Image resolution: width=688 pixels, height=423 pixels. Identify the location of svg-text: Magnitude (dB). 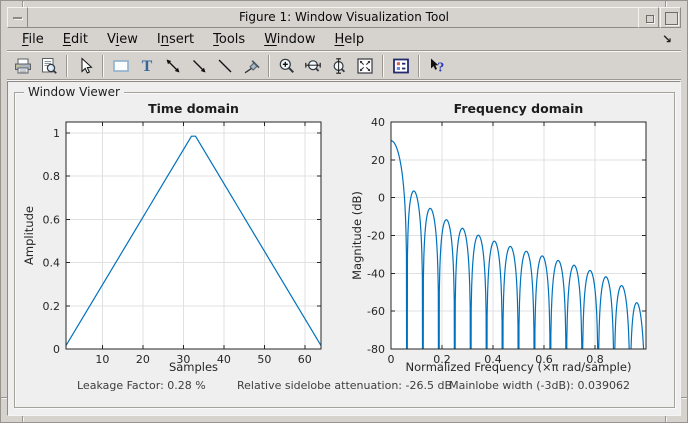
(357, 235).